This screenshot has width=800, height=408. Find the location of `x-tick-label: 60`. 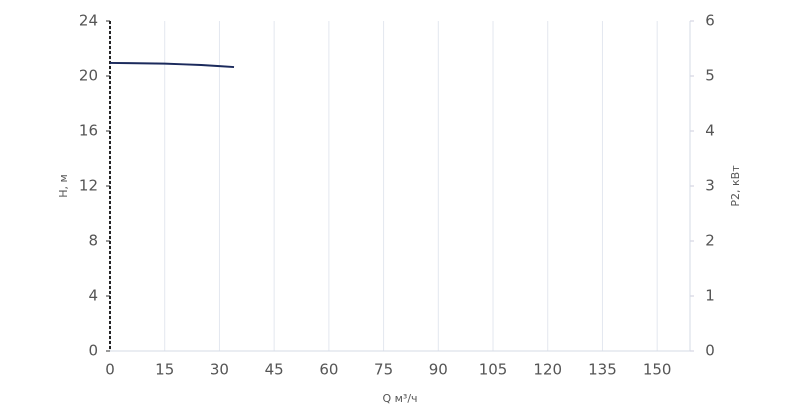

x-tick-label: 60 is located at coordinates (328, 370).